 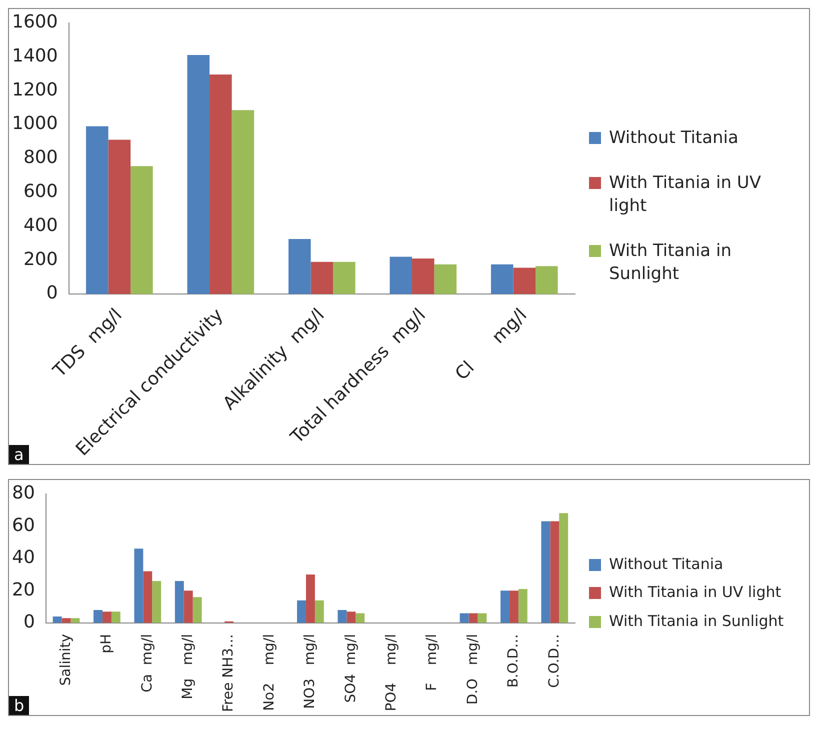 I want to click on y-tick-label: 20, so click(x=23, y=589).